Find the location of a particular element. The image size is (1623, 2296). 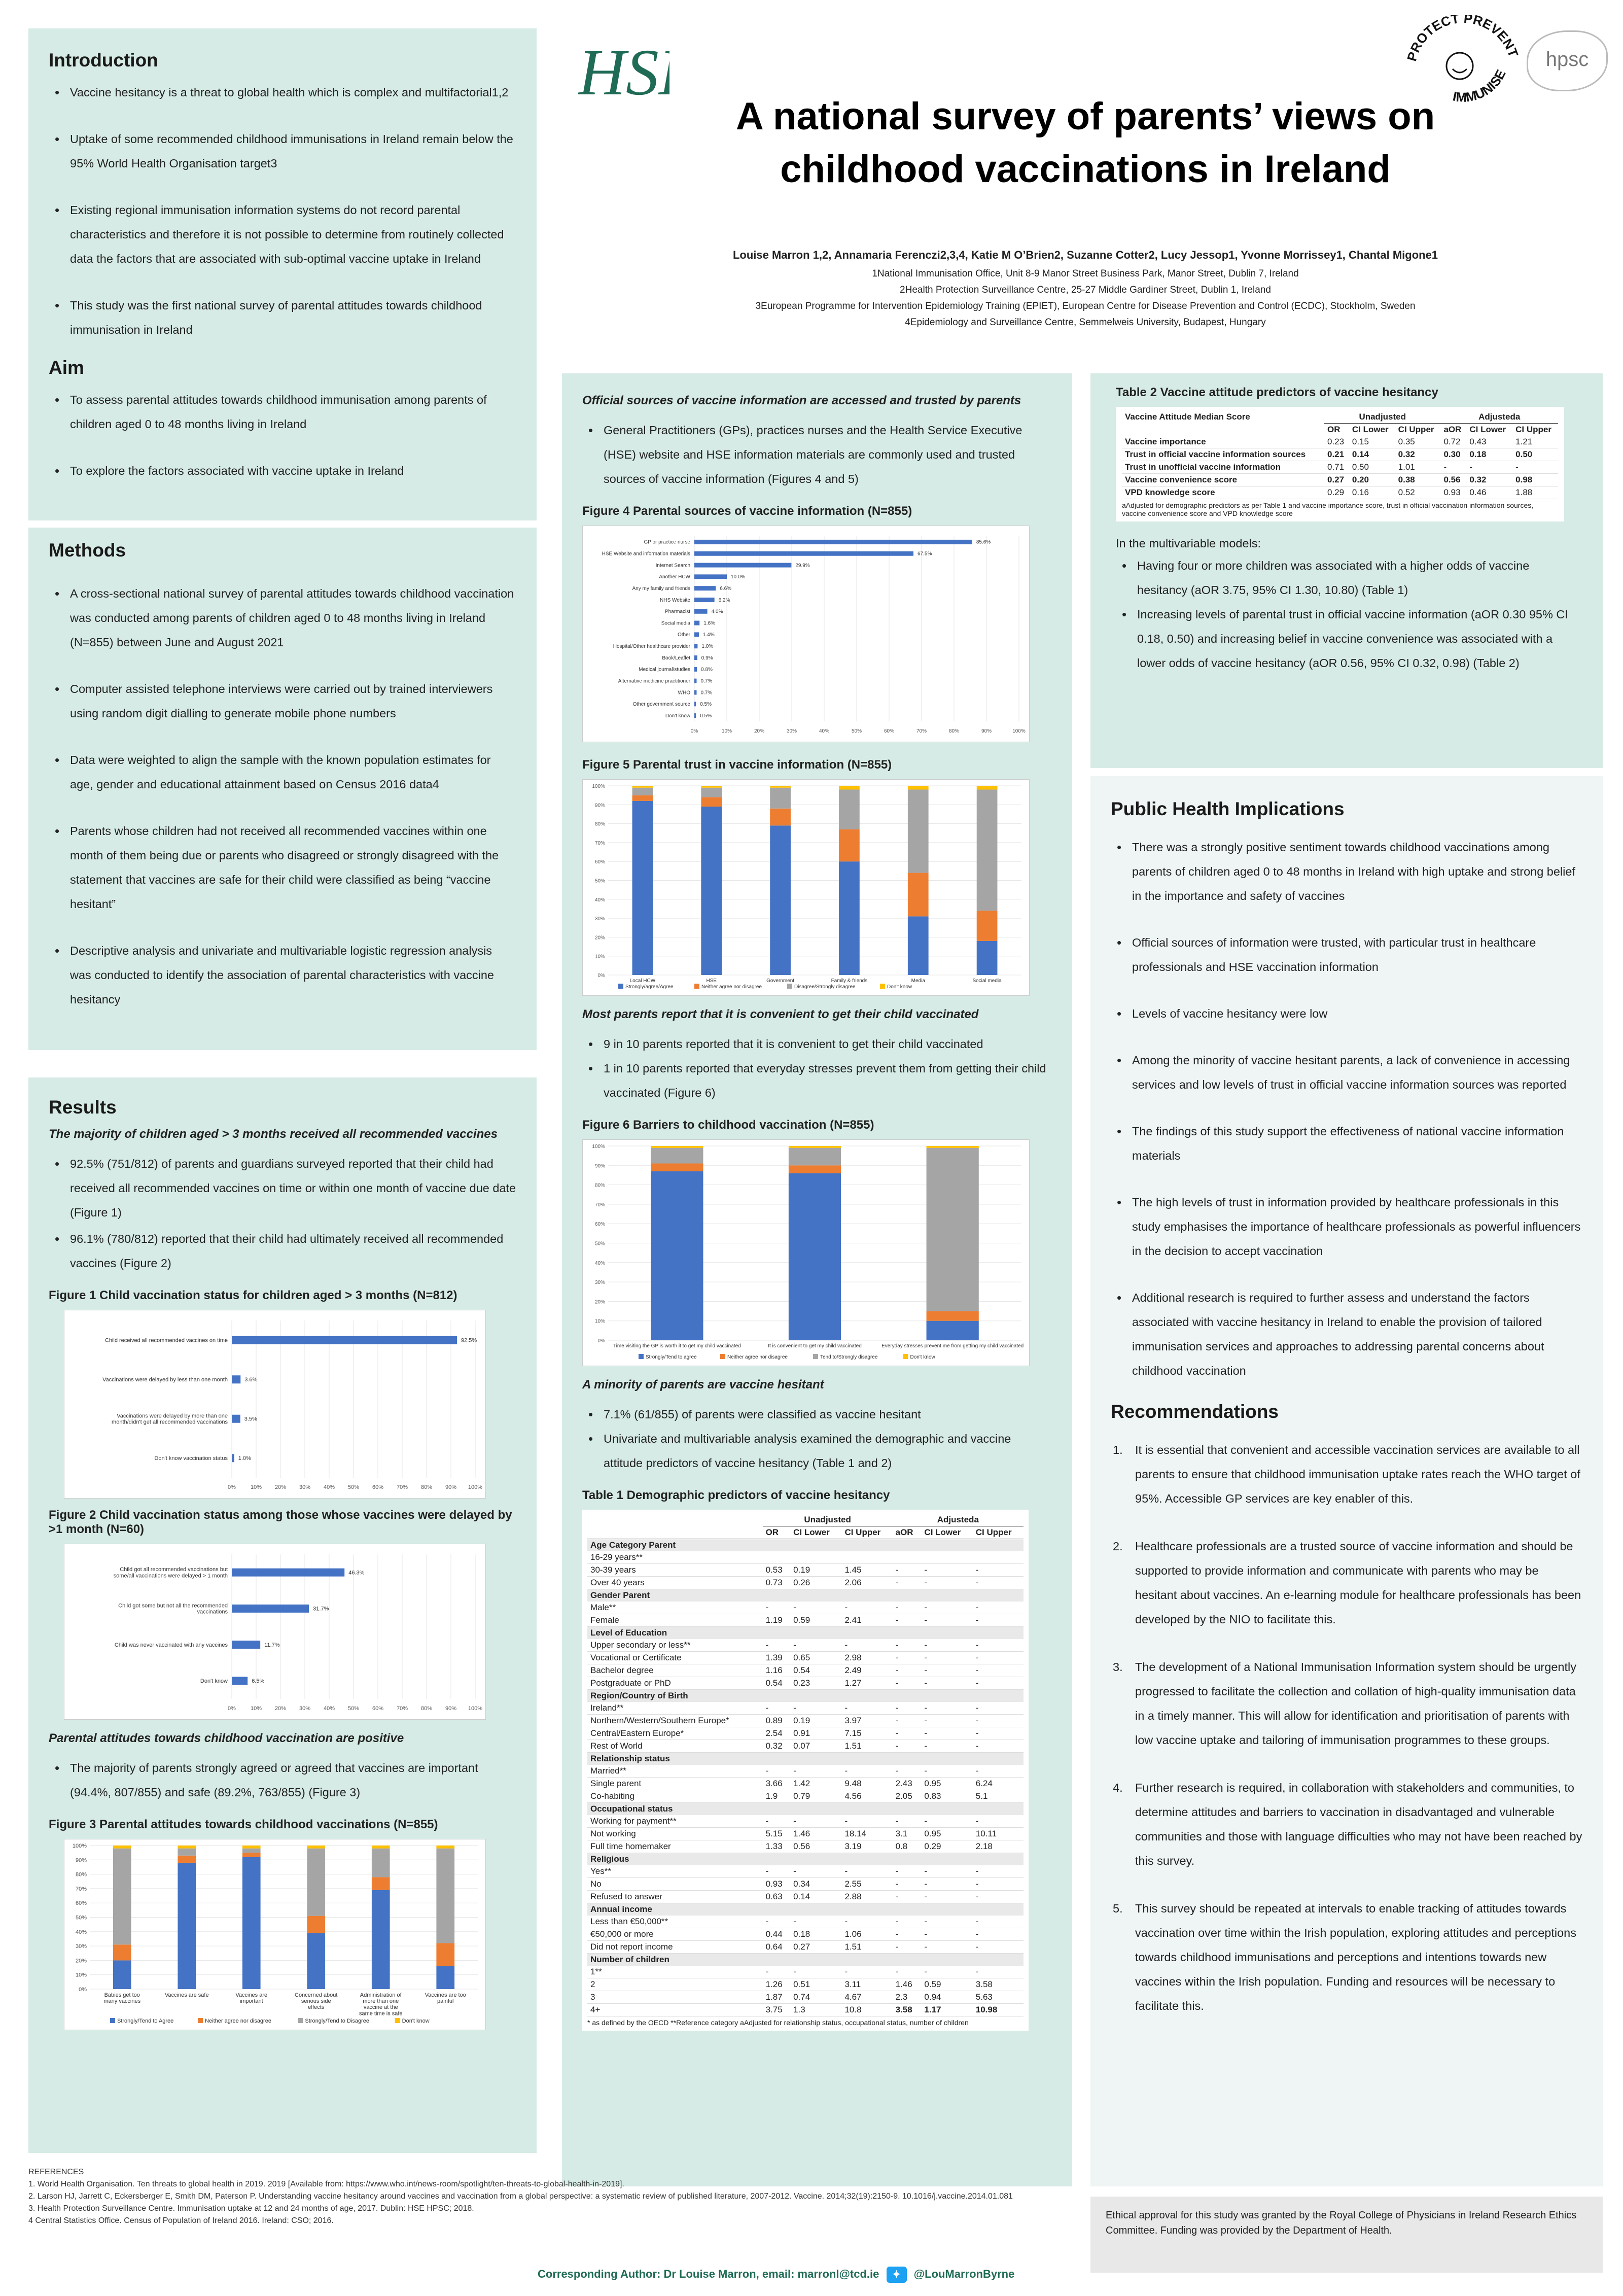

table-1-cell: 10.98 is located at coordinates (998, 2009).